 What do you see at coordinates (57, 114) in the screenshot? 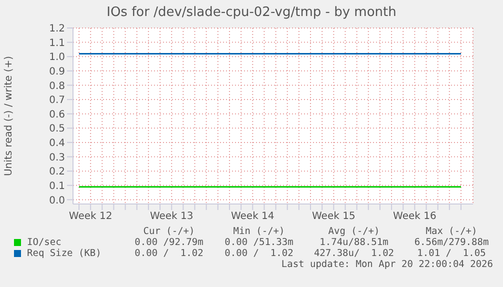
I see `y-tick-label: 0.6` at bounding box center [57, 114].